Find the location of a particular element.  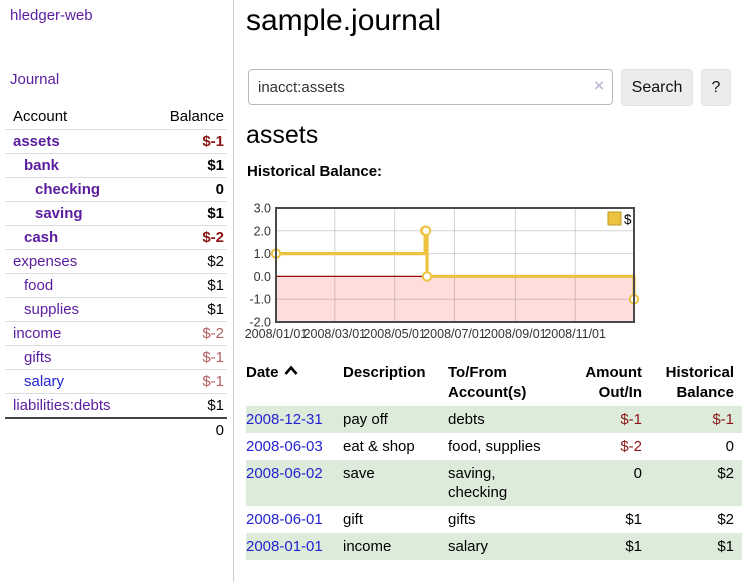

account-link: food is located at coordinates (39, 285).